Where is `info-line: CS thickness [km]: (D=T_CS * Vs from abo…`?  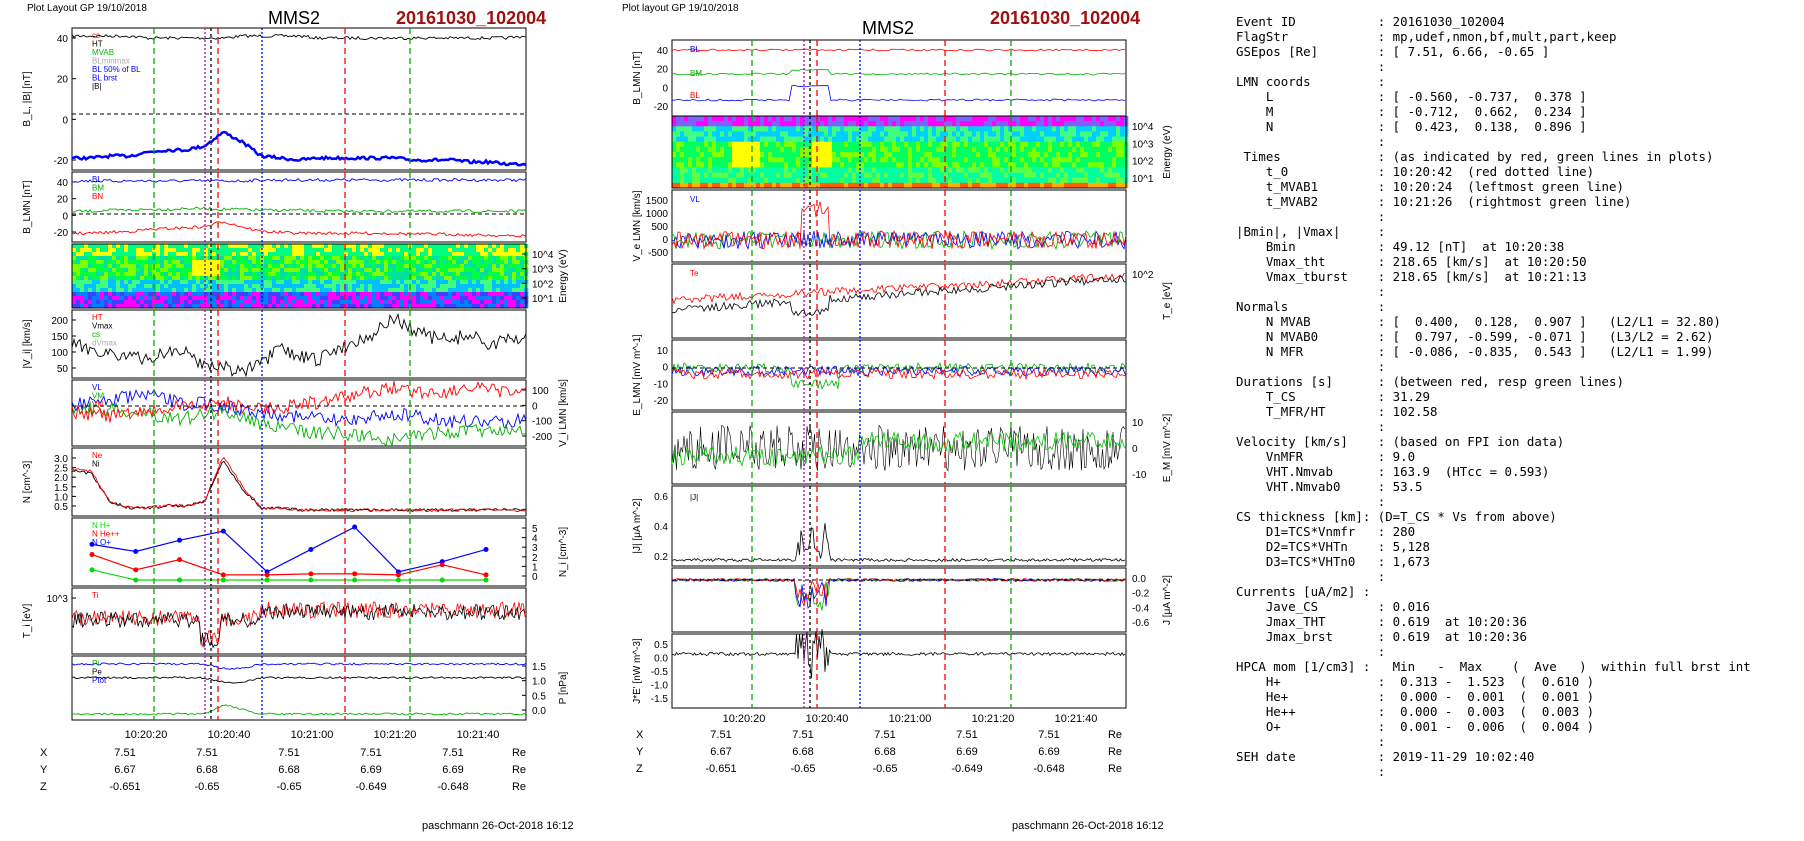 info-line: CS thickness [km]: (D=T_CS * Vs from abo… is located at coordinates (1396, 516).